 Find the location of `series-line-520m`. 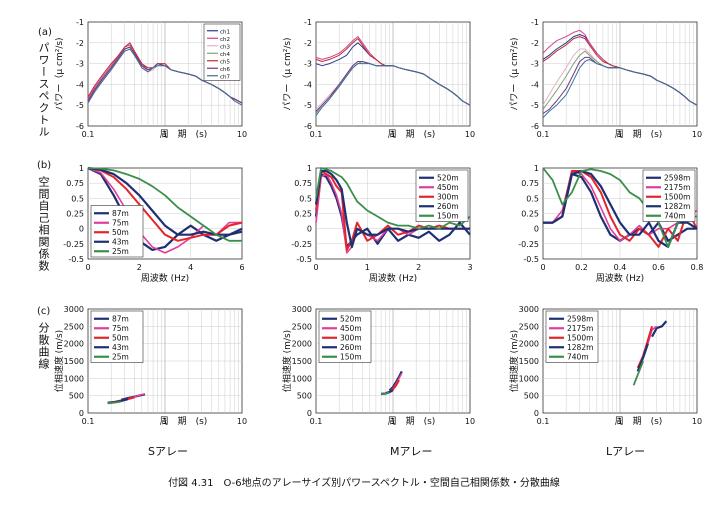

series-line-520m is located at coordinates (392, 210).